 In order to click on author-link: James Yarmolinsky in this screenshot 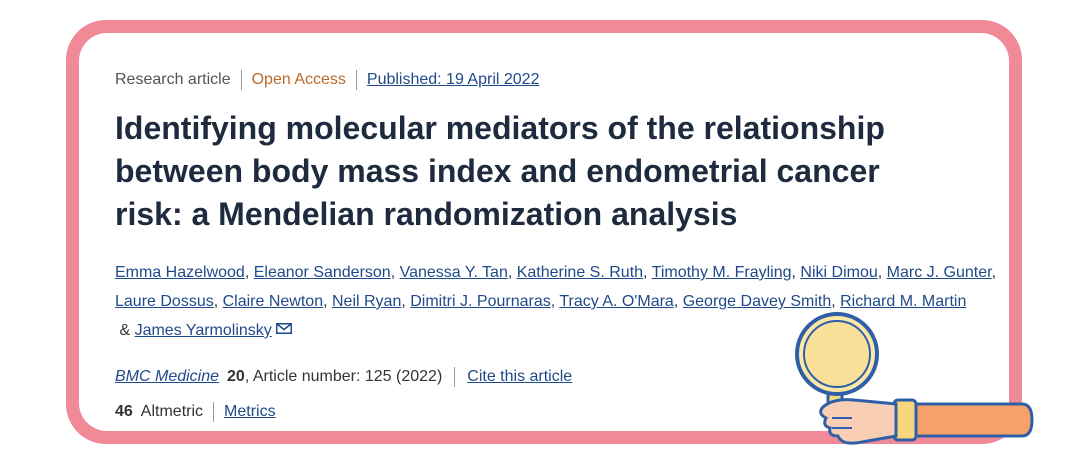, I will do `click(203, 330)`.